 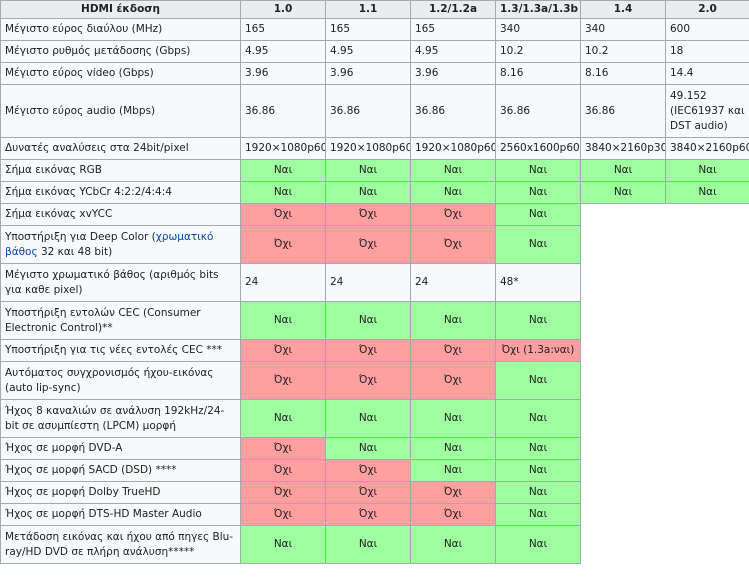 What do you see at coordinates (538, 73) in the screenshot?
I see `value-cell: 8.16` at bounding box center [538, 73].